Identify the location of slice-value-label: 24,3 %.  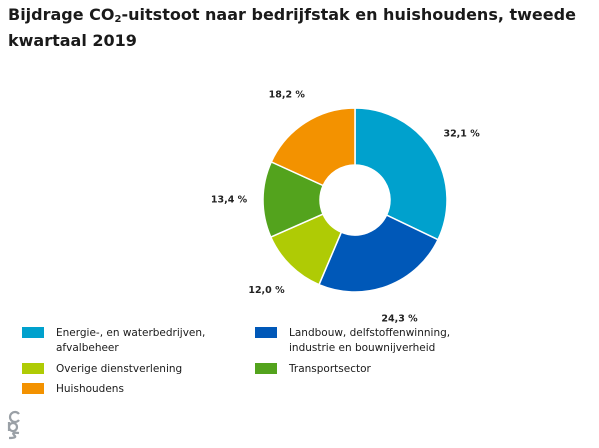
(399, 318).